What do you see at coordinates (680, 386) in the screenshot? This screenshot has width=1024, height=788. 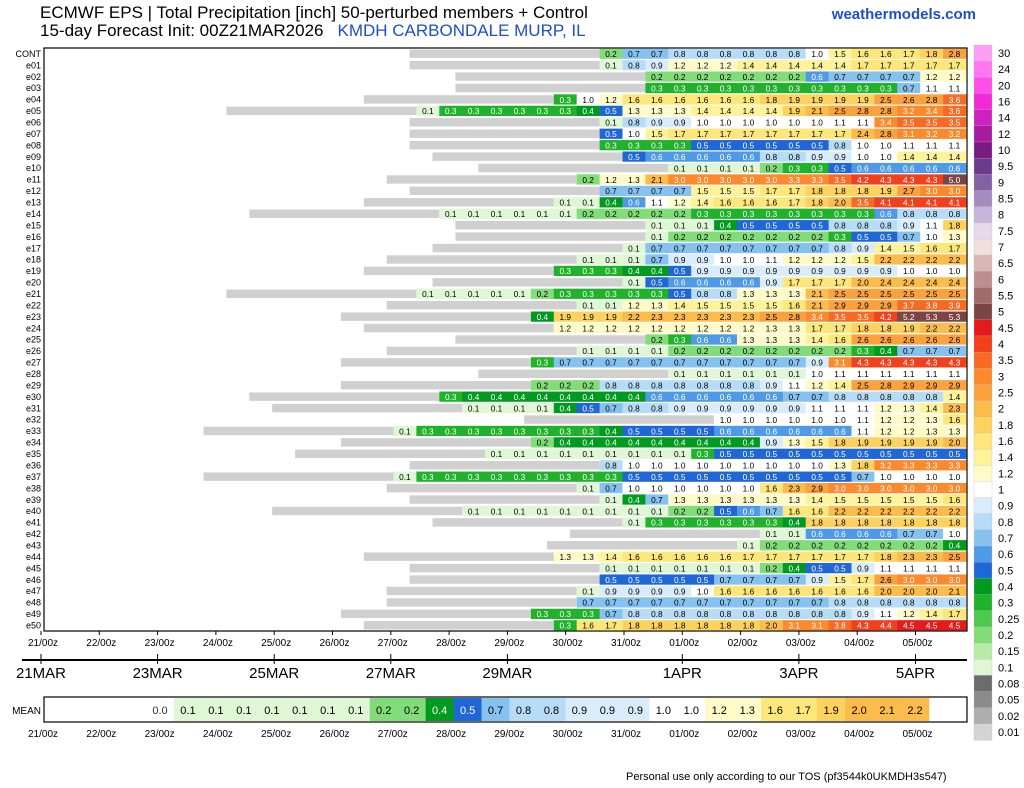 I see `cell-value: 0.8` at bounding box center [680, 386].